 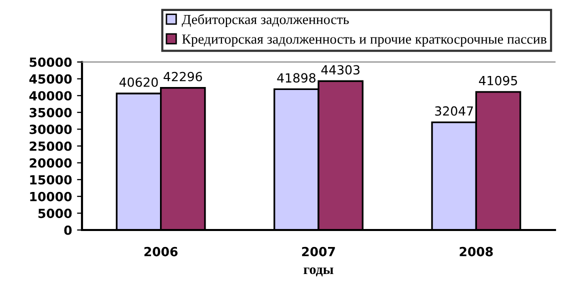 What do you see at coordinates (318, 251) in the screenshot?
I see `x-tick-label: 2007` at bounding box center [318, 251].